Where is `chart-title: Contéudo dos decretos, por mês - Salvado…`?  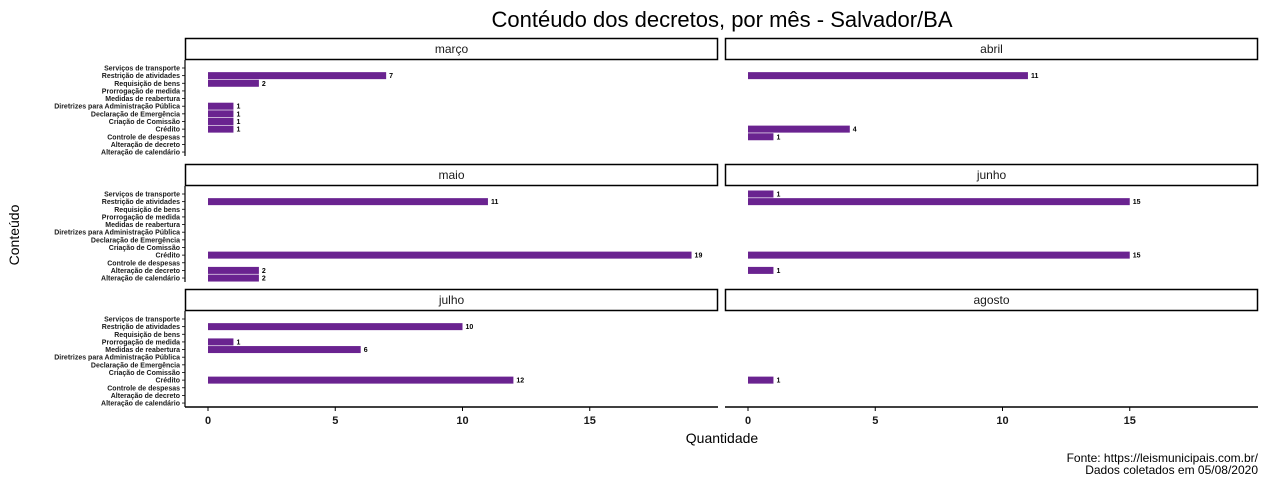 chart-title: Contéudo dos decretos, por mês - Salvado… is located at coordinates (721, 19).